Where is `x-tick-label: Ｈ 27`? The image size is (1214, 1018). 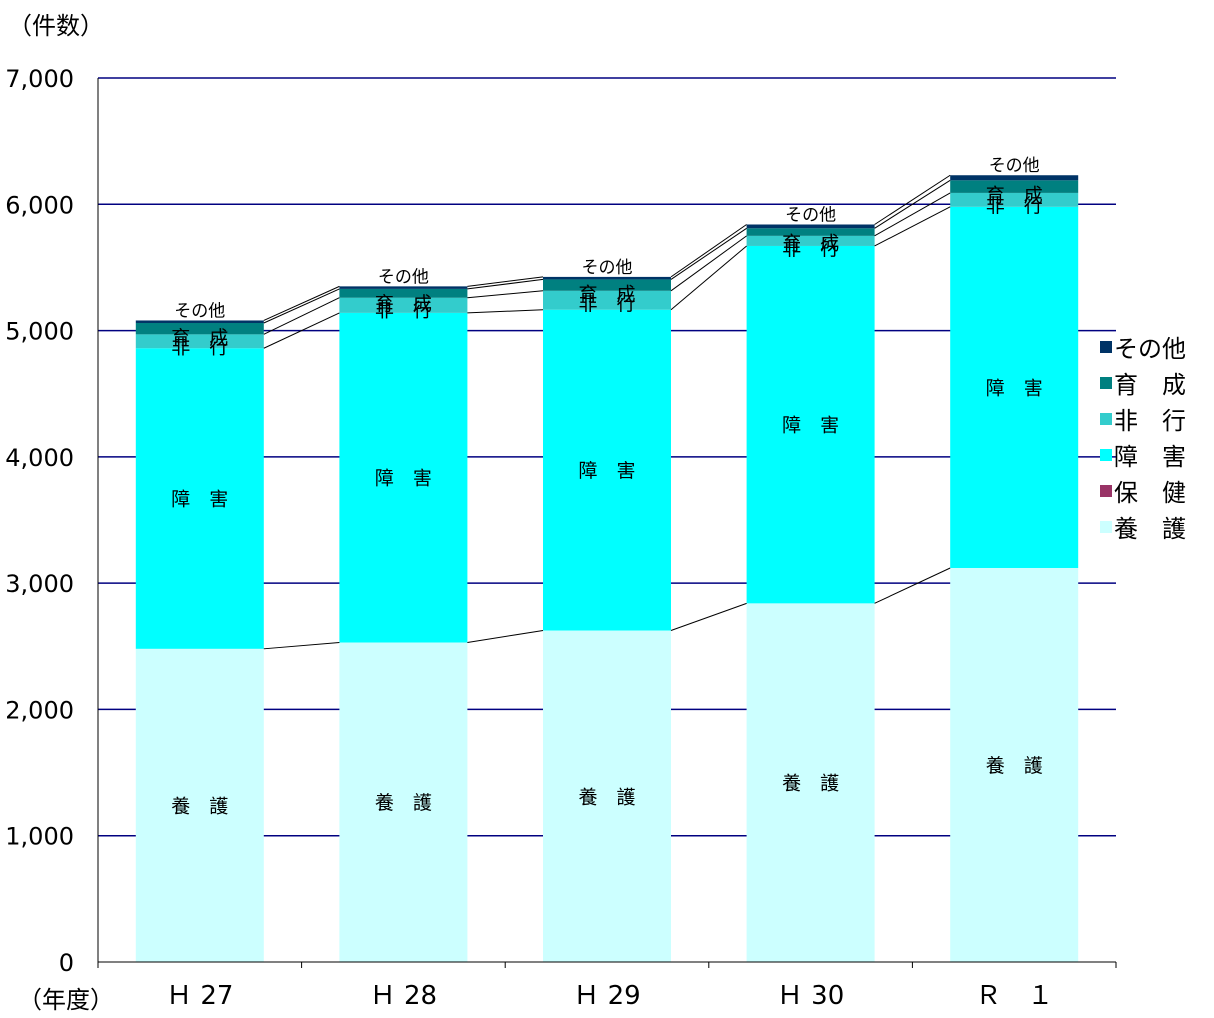 x-tick-label: Ｈ 27 is located at coordinates (199, 996).